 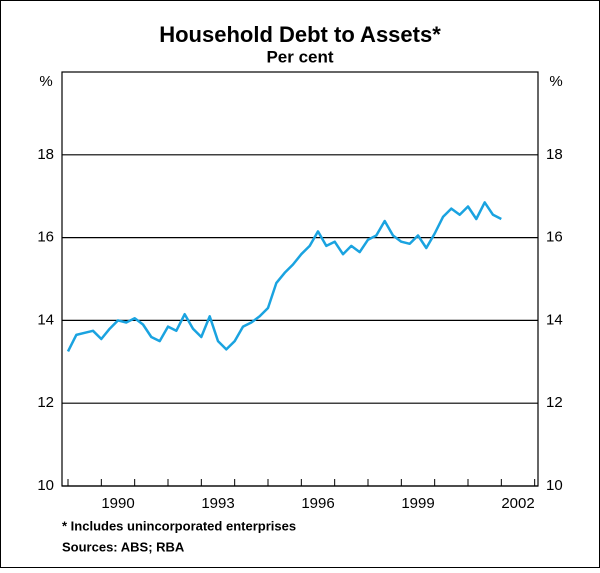 What do you see at coordinates (517, 503) in the screenshot?
I see `x-tick-label: 2002` at bounding box center [517, 503].